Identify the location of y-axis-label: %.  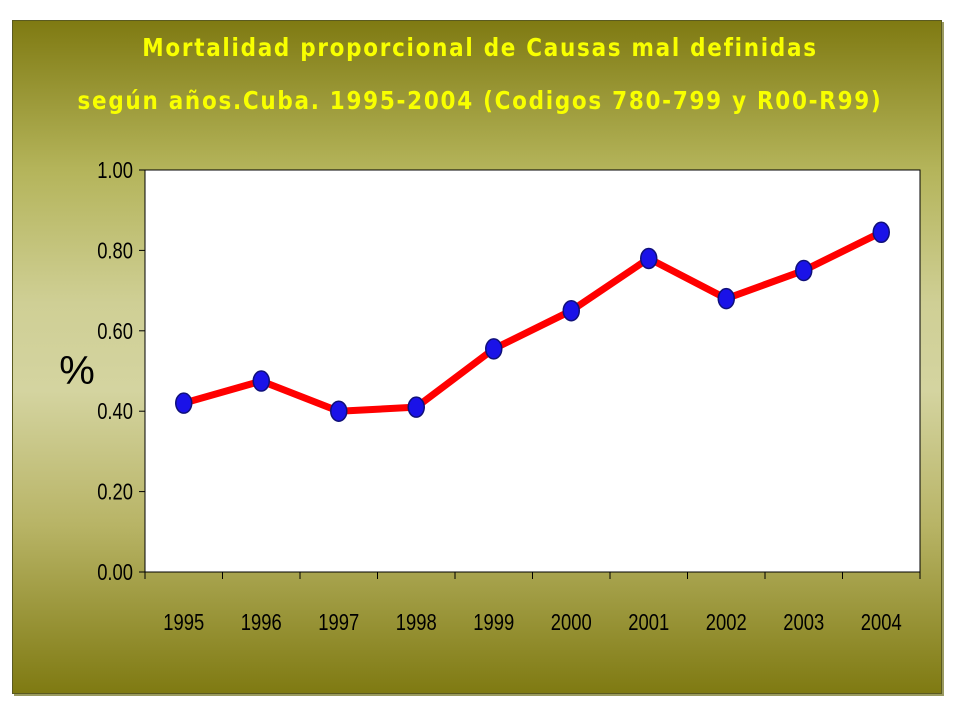
(77, 371).